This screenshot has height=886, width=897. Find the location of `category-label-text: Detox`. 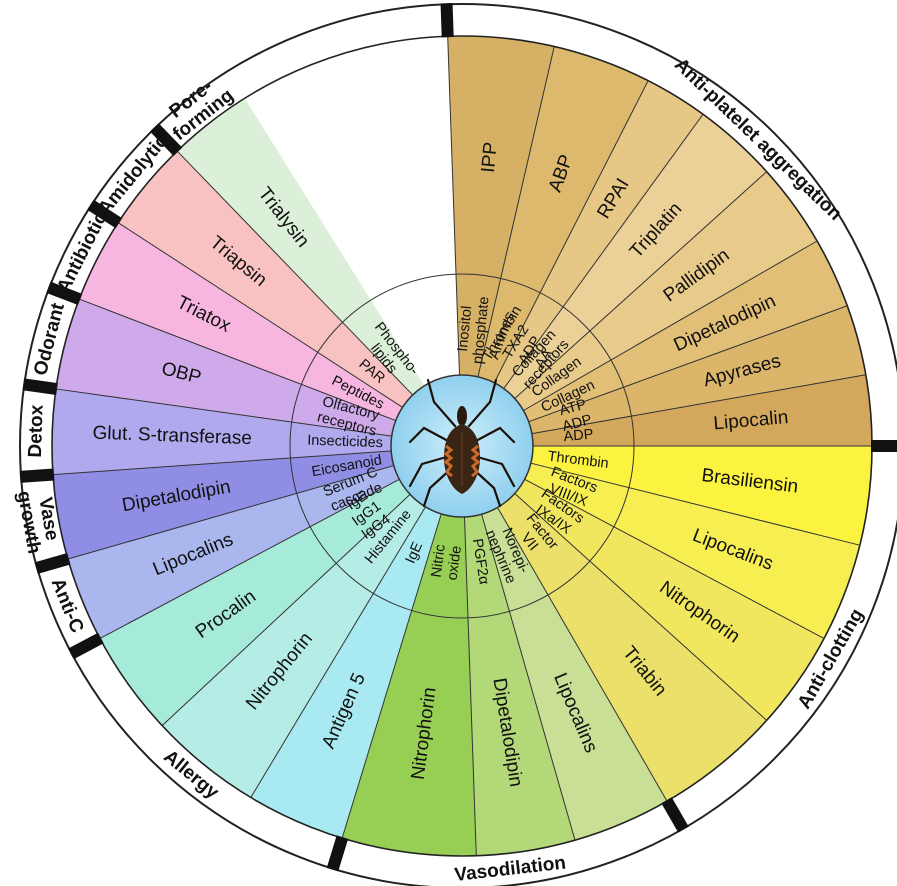

category-label-text: Detox is located at coordinates (36, 431).